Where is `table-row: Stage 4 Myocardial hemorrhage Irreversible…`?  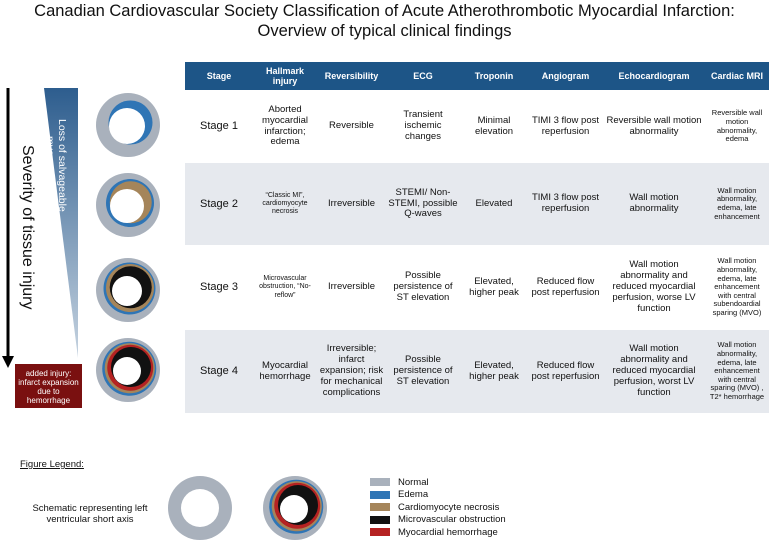
table-row: Stage 4 Myocardial hemorrhage Irreversible… is located at coordinates (477, 371).